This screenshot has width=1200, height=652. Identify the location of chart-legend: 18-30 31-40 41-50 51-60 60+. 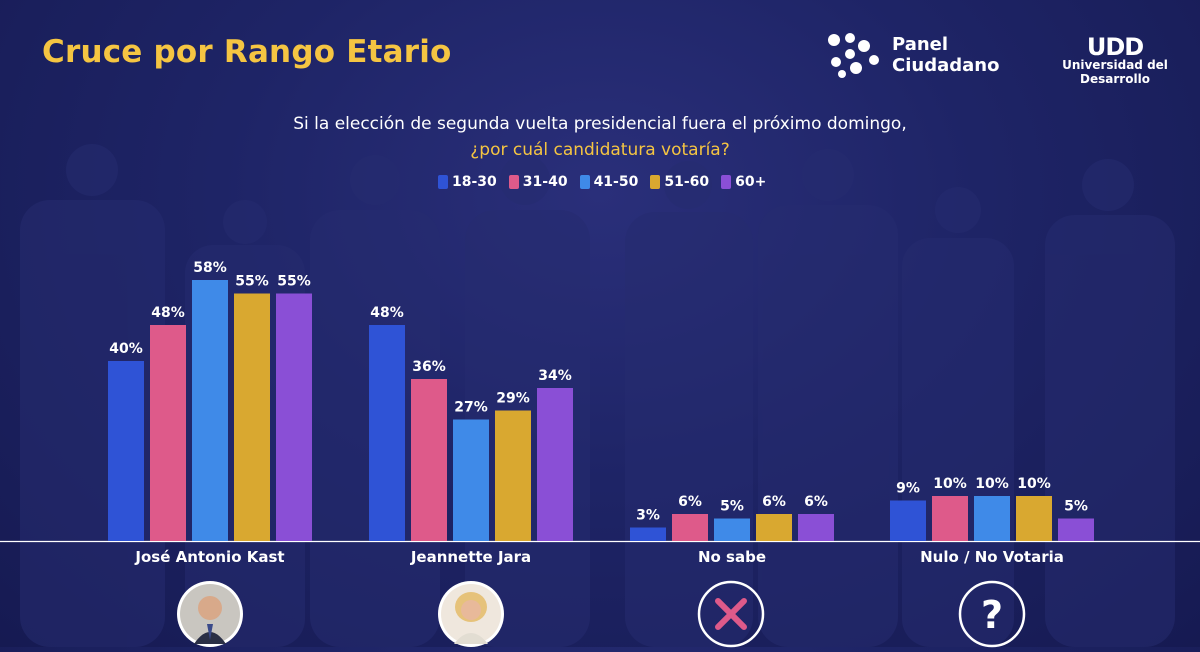
(602, 182).